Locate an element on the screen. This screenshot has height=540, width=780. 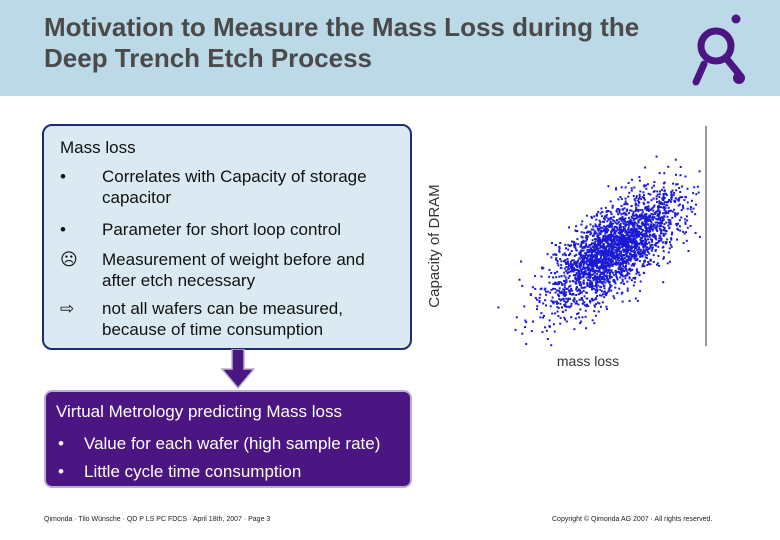
y-axis-label: Capacity of DRAM is located at coordinates (434, 245).